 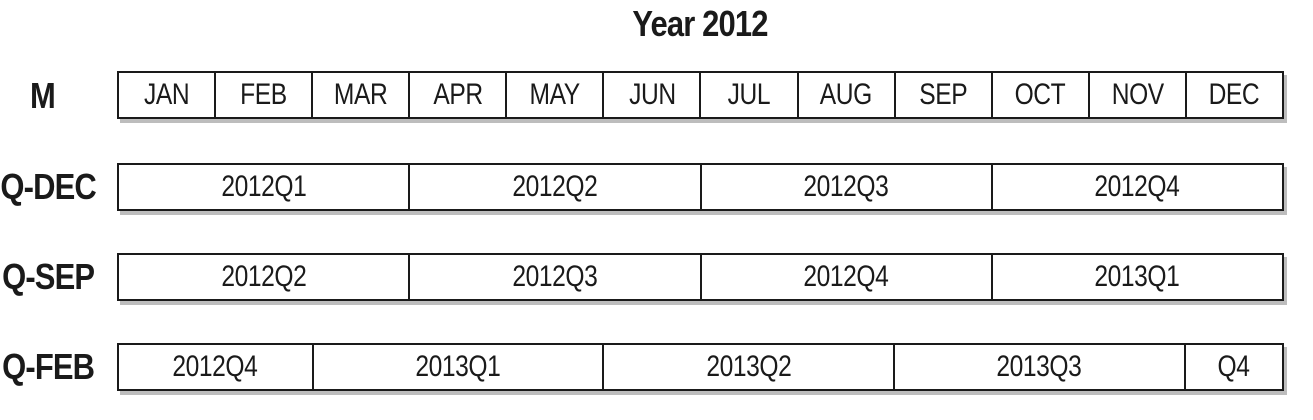 I want to click on cell-quarter: 2013Q3, so click(x=1040, y=367).